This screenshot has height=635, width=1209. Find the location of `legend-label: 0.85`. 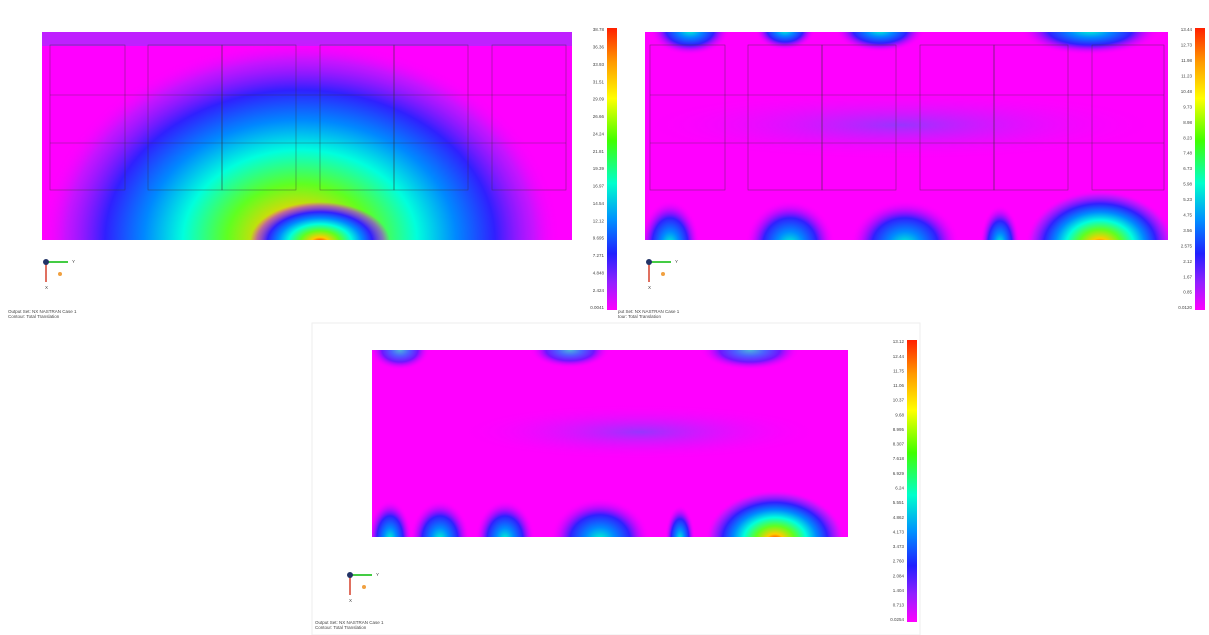

legend-label: 0.85 is located at coordinates (1187, 292).